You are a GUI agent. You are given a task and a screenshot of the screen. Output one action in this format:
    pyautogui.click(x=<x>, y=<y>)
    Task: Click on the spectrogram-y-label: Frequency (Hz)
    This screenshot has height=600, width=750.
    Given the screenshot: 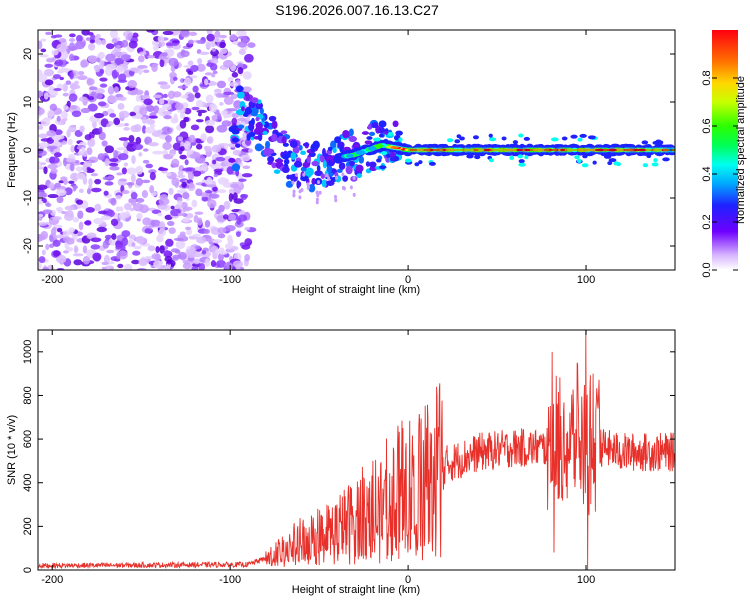 What is the action you would take?
    pyautogui.click(x=12, y=150)
    